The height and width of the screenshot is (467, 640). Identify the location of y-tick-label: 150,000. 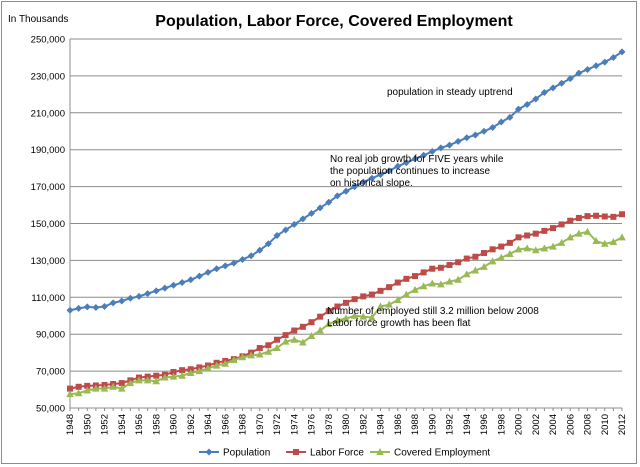
(48, 224).